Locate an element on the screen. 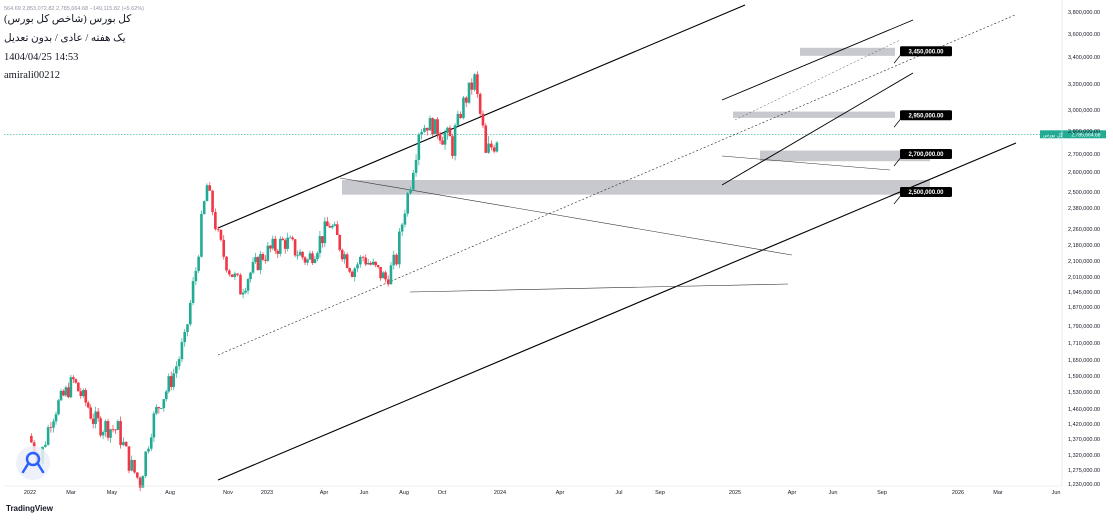  tradingview-label: TradingView is located at coordinates (29, 508).